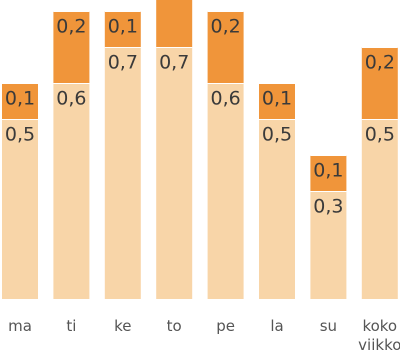  Describe the element at coordinates (123, 63) in the screenshot. I see `data-label-base-2: 0,7` at that location.